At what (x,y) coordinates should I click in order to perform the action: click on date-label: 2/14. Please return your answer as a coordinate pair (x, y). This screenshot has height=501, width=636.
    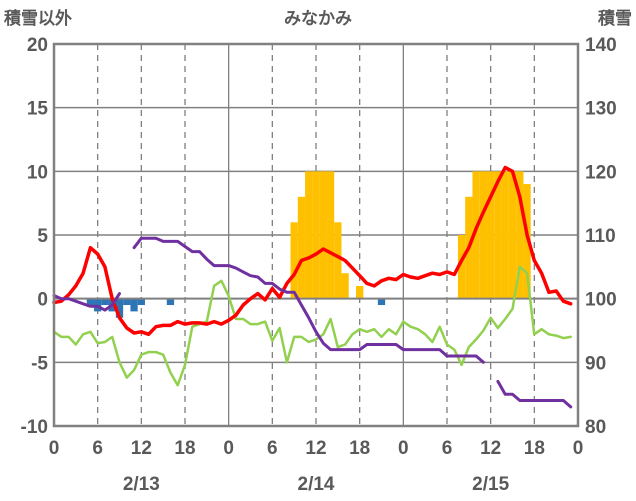
    Looking at the image, I should click on (316, 484).